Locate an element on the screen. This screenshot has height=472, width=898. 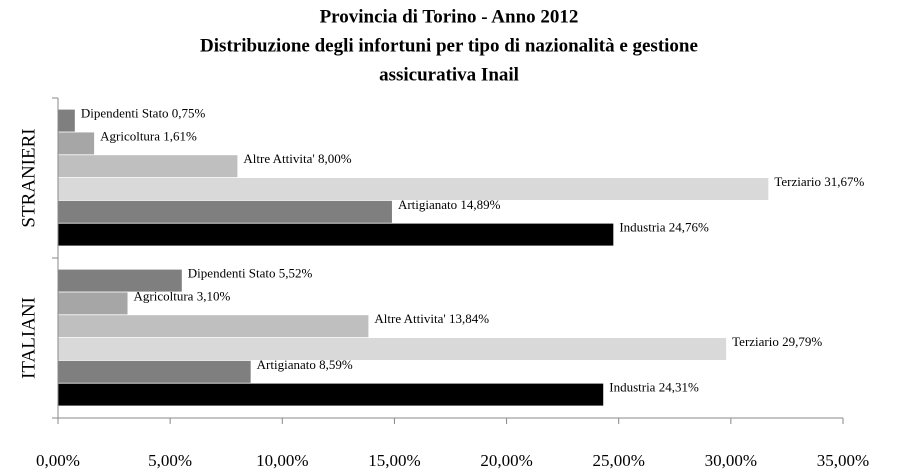
value-label: Industria 24,31% is located at coordinates (654, 387).